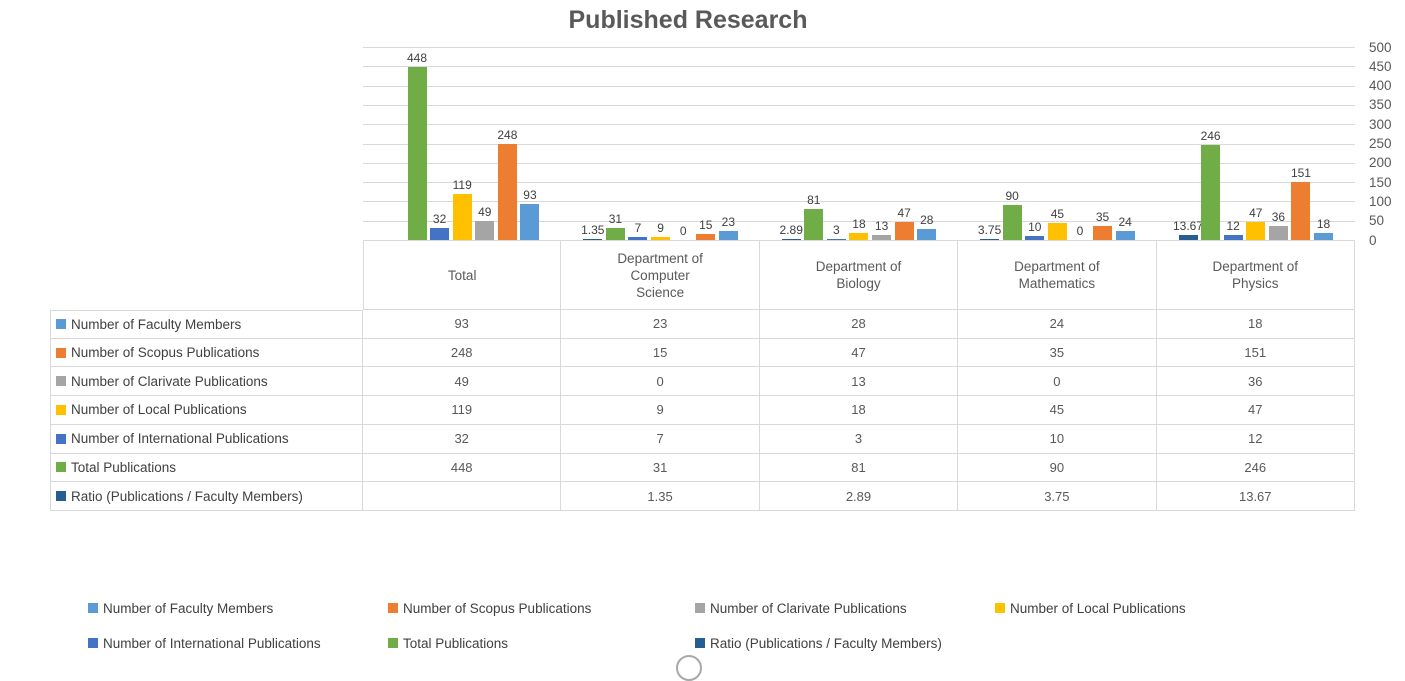 Image resolution: width=1405 pixels, height=681 pixels. Describe the element at coordinates (212, 643) in the screenshot. I see `legend-label: Number of International Publications` at that location.